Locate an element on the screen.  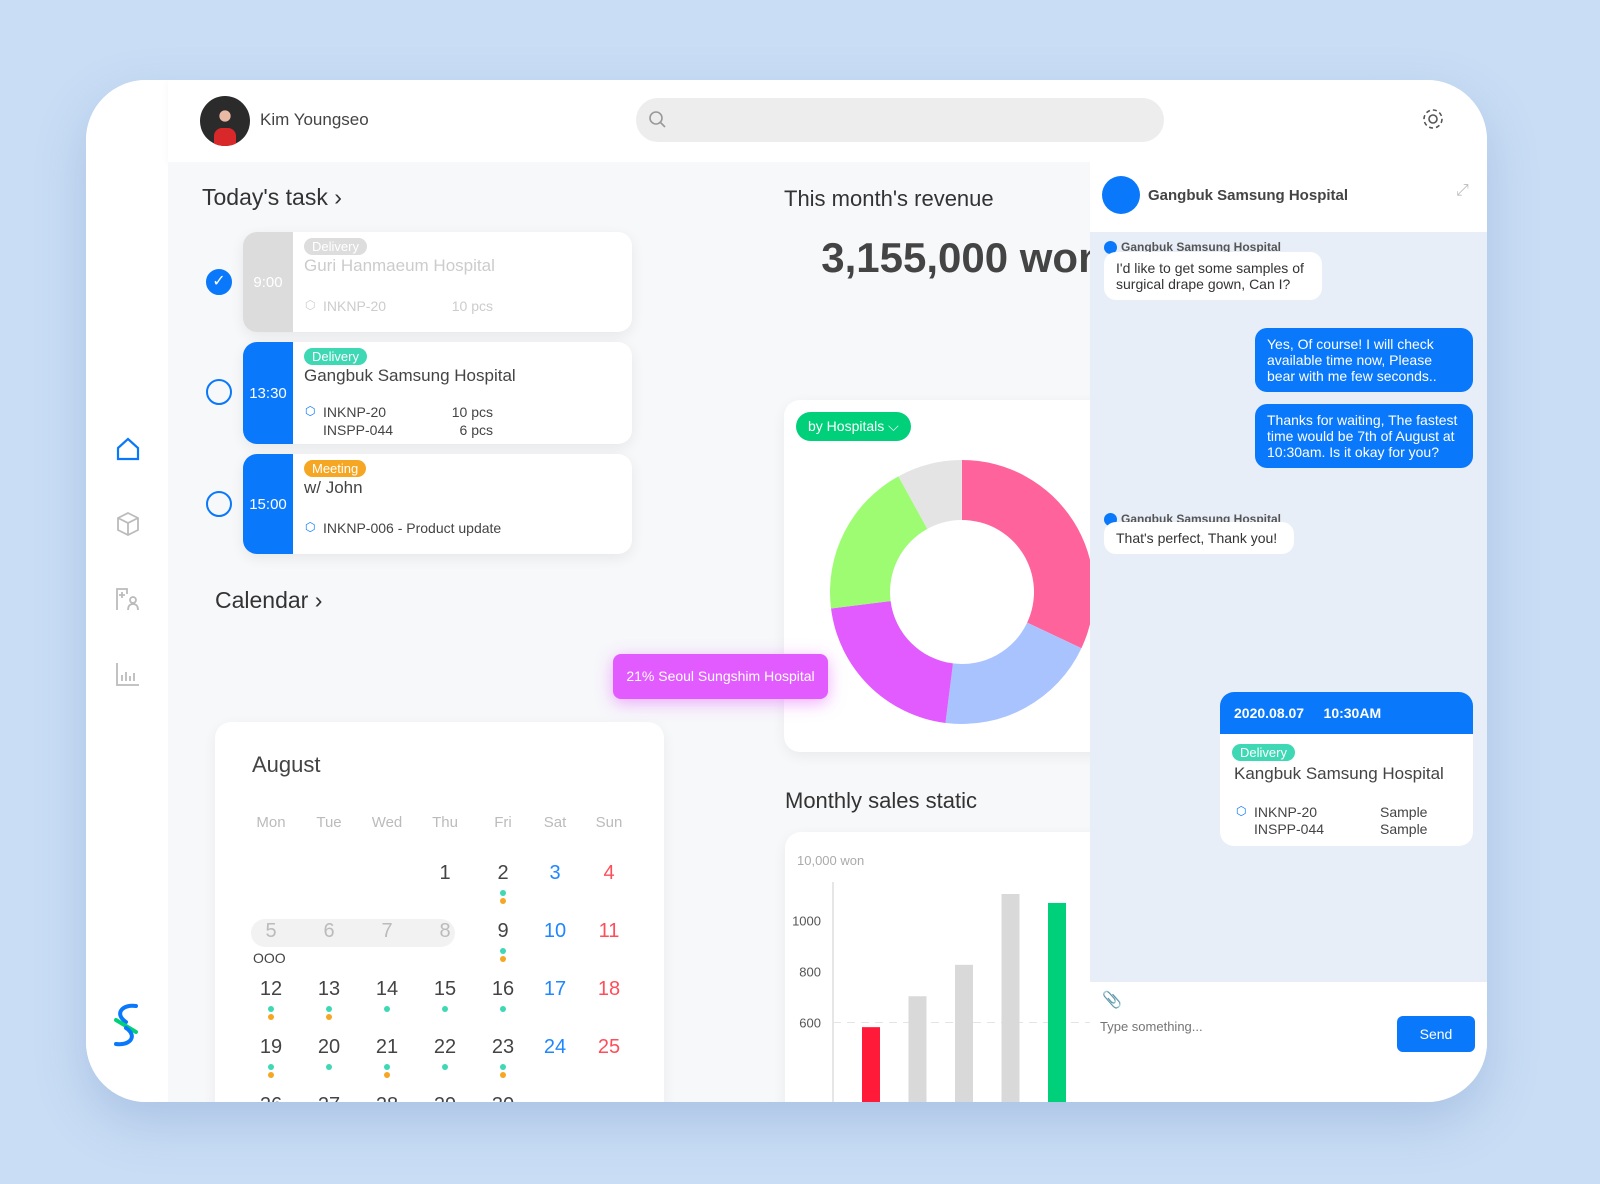
send-button: Send is located at coordinates (1436, 1034).